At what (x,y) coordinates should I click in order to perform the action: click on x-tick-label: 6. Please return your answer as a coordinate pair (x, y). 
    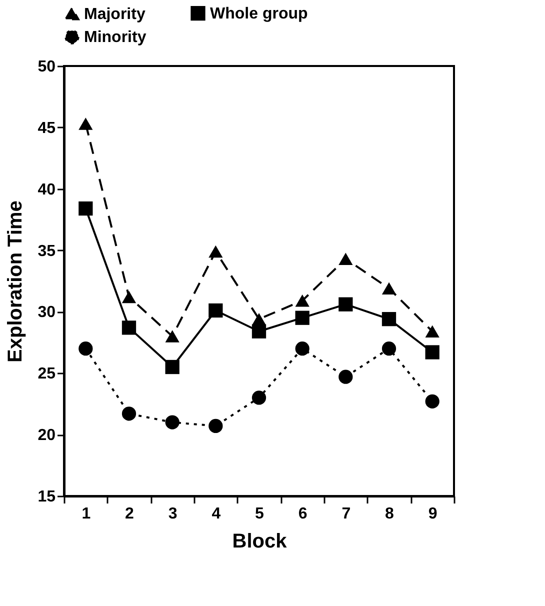
    Looking at the image, I should click on (303, 514).